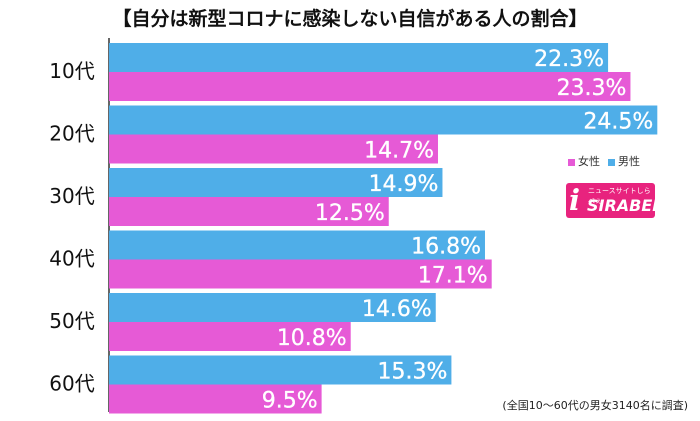 The image size is (700, 421). I want to click on logo-mark: i, so click(575, 200).